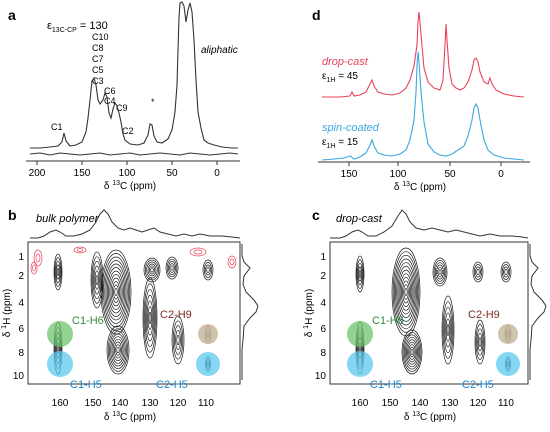 This screenshot has width=550, height=432. Describe the element at coordinates (508, 334) in the screenshot. I see `highlight-c2-h9-c` at that location.